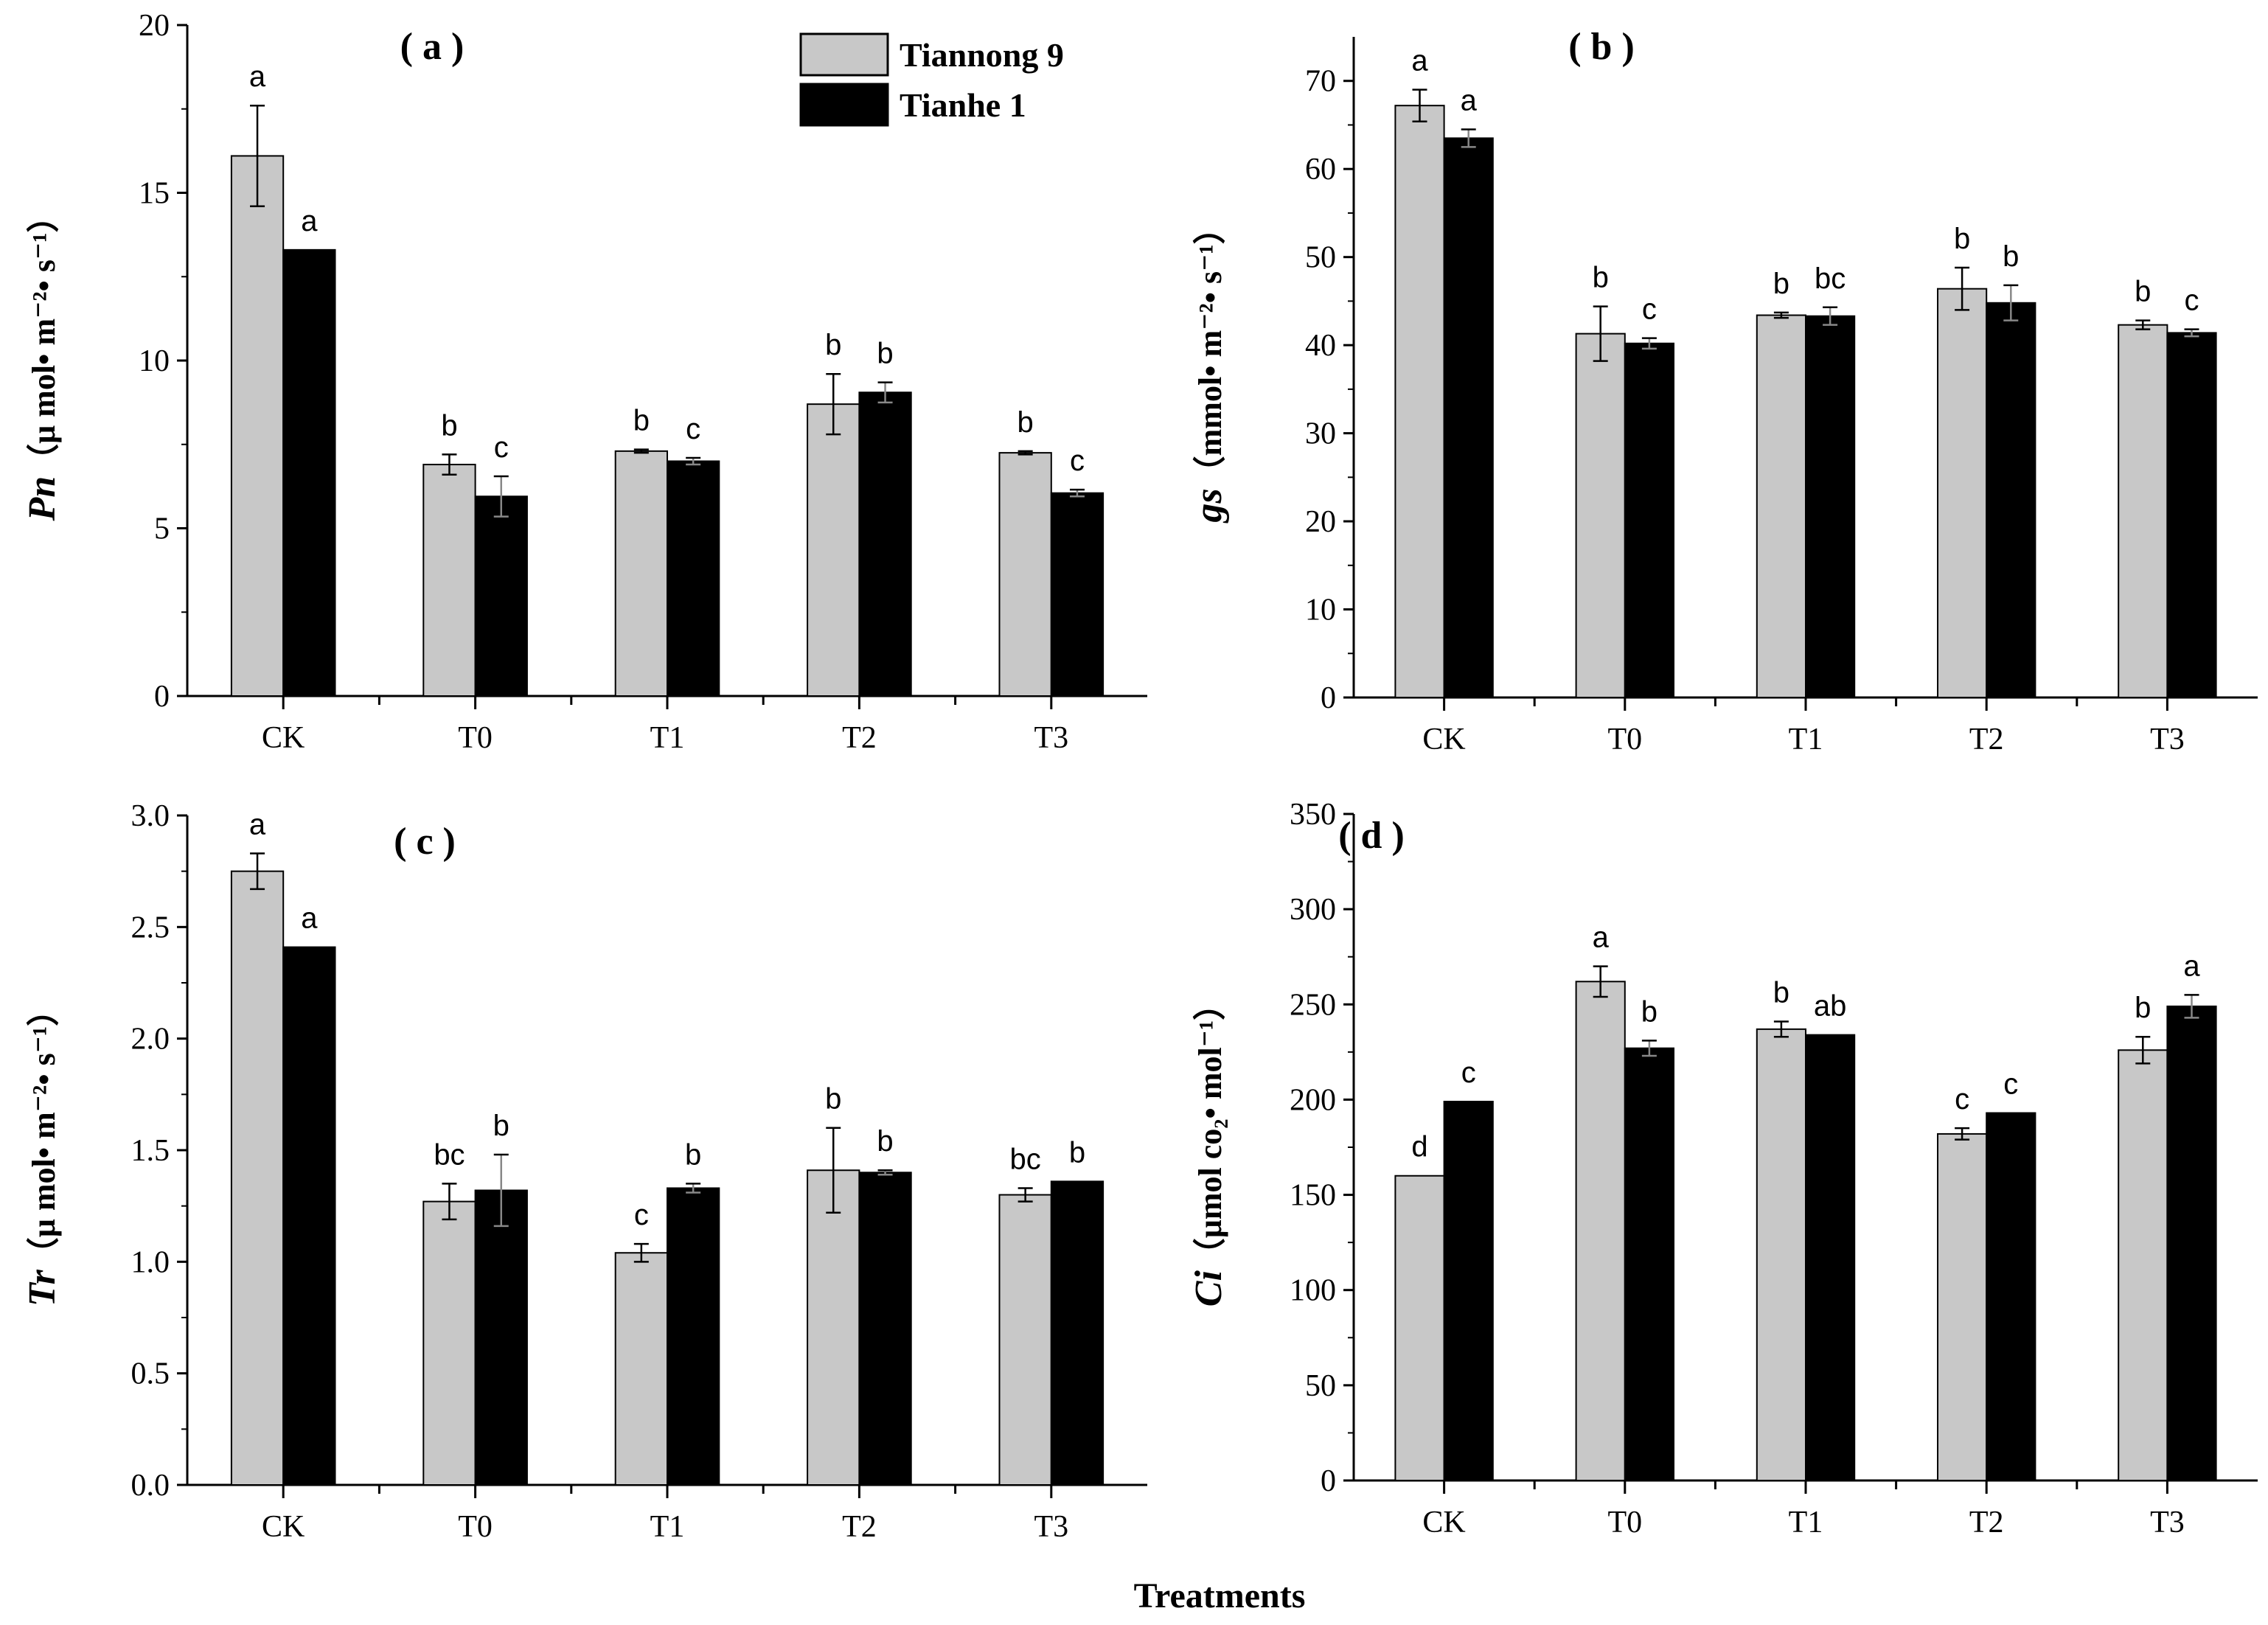 Image resolution: width=2268 pixels, height=1625 pixels. I want to click on y-axis-label-variable: gs, so click(1209, 505).